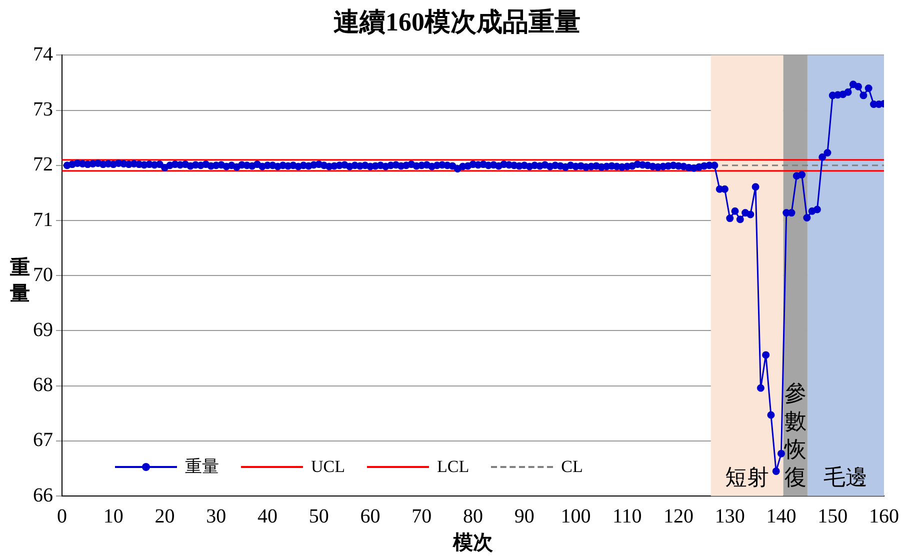 This screenshot has height=556, width=902. Describe the element at coordinates (43, 275) in the screenshot. I see `y-tick-label: 70` at that location.